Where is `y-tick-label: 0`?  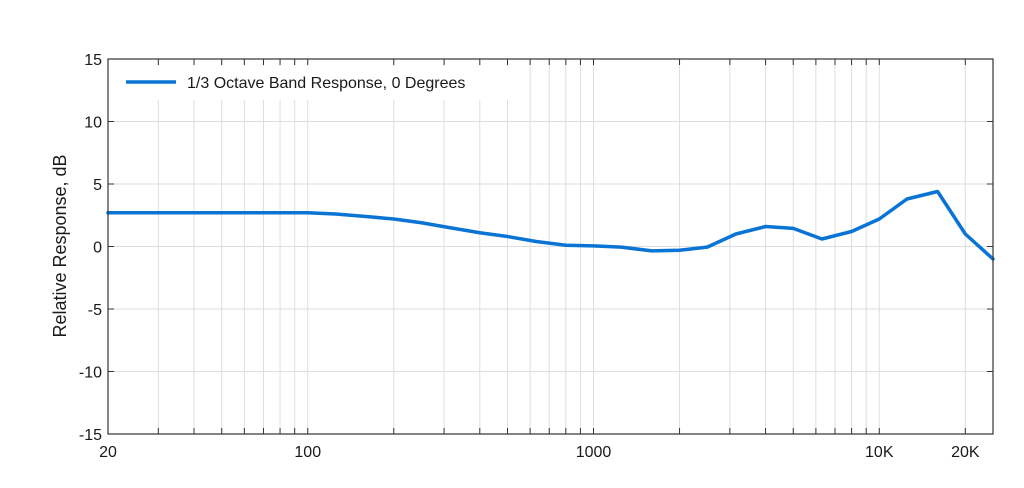
y-tick-label: 0 is located at coordinates (97, 248).